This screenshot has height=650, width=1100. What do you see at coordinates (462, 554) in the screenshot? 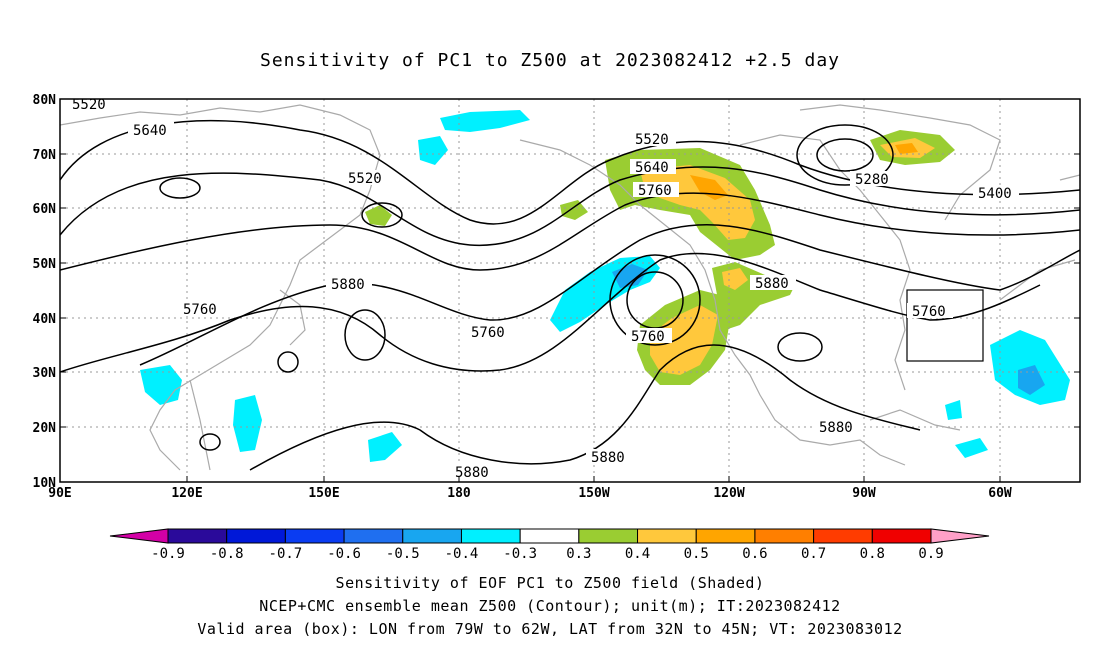
I see `colorbar-label: -0.4` at bounding box center [462, 554].